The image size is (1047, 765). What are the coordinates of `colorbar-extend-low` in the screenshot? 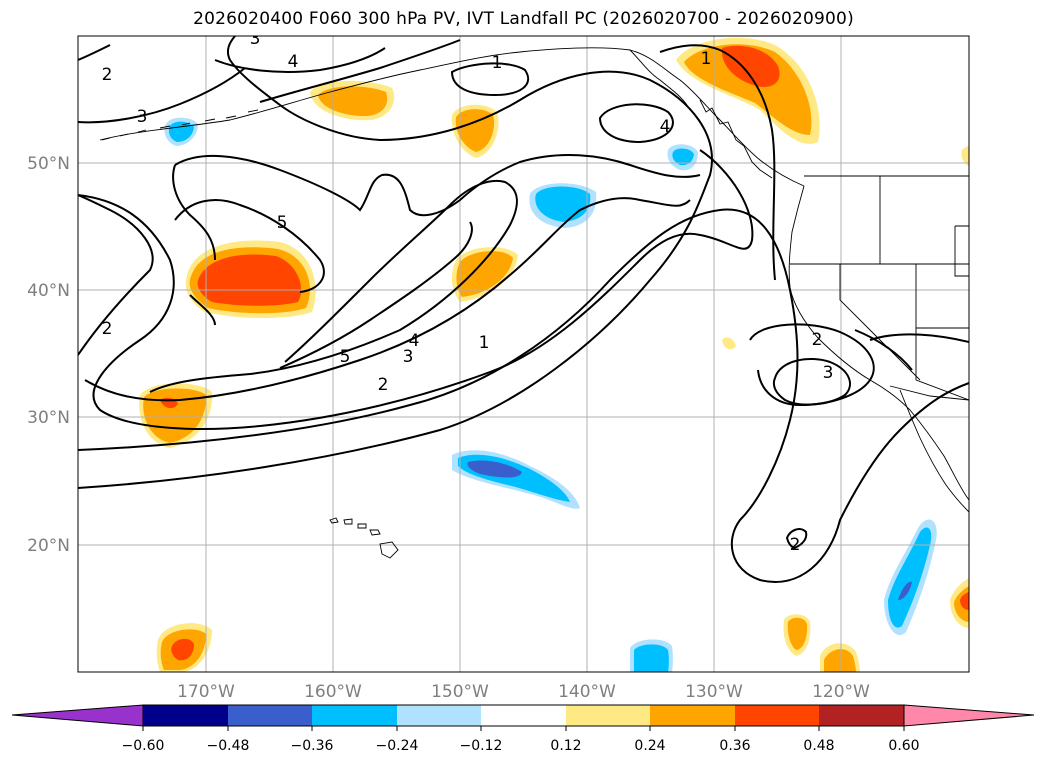 It's located at (77, 715).